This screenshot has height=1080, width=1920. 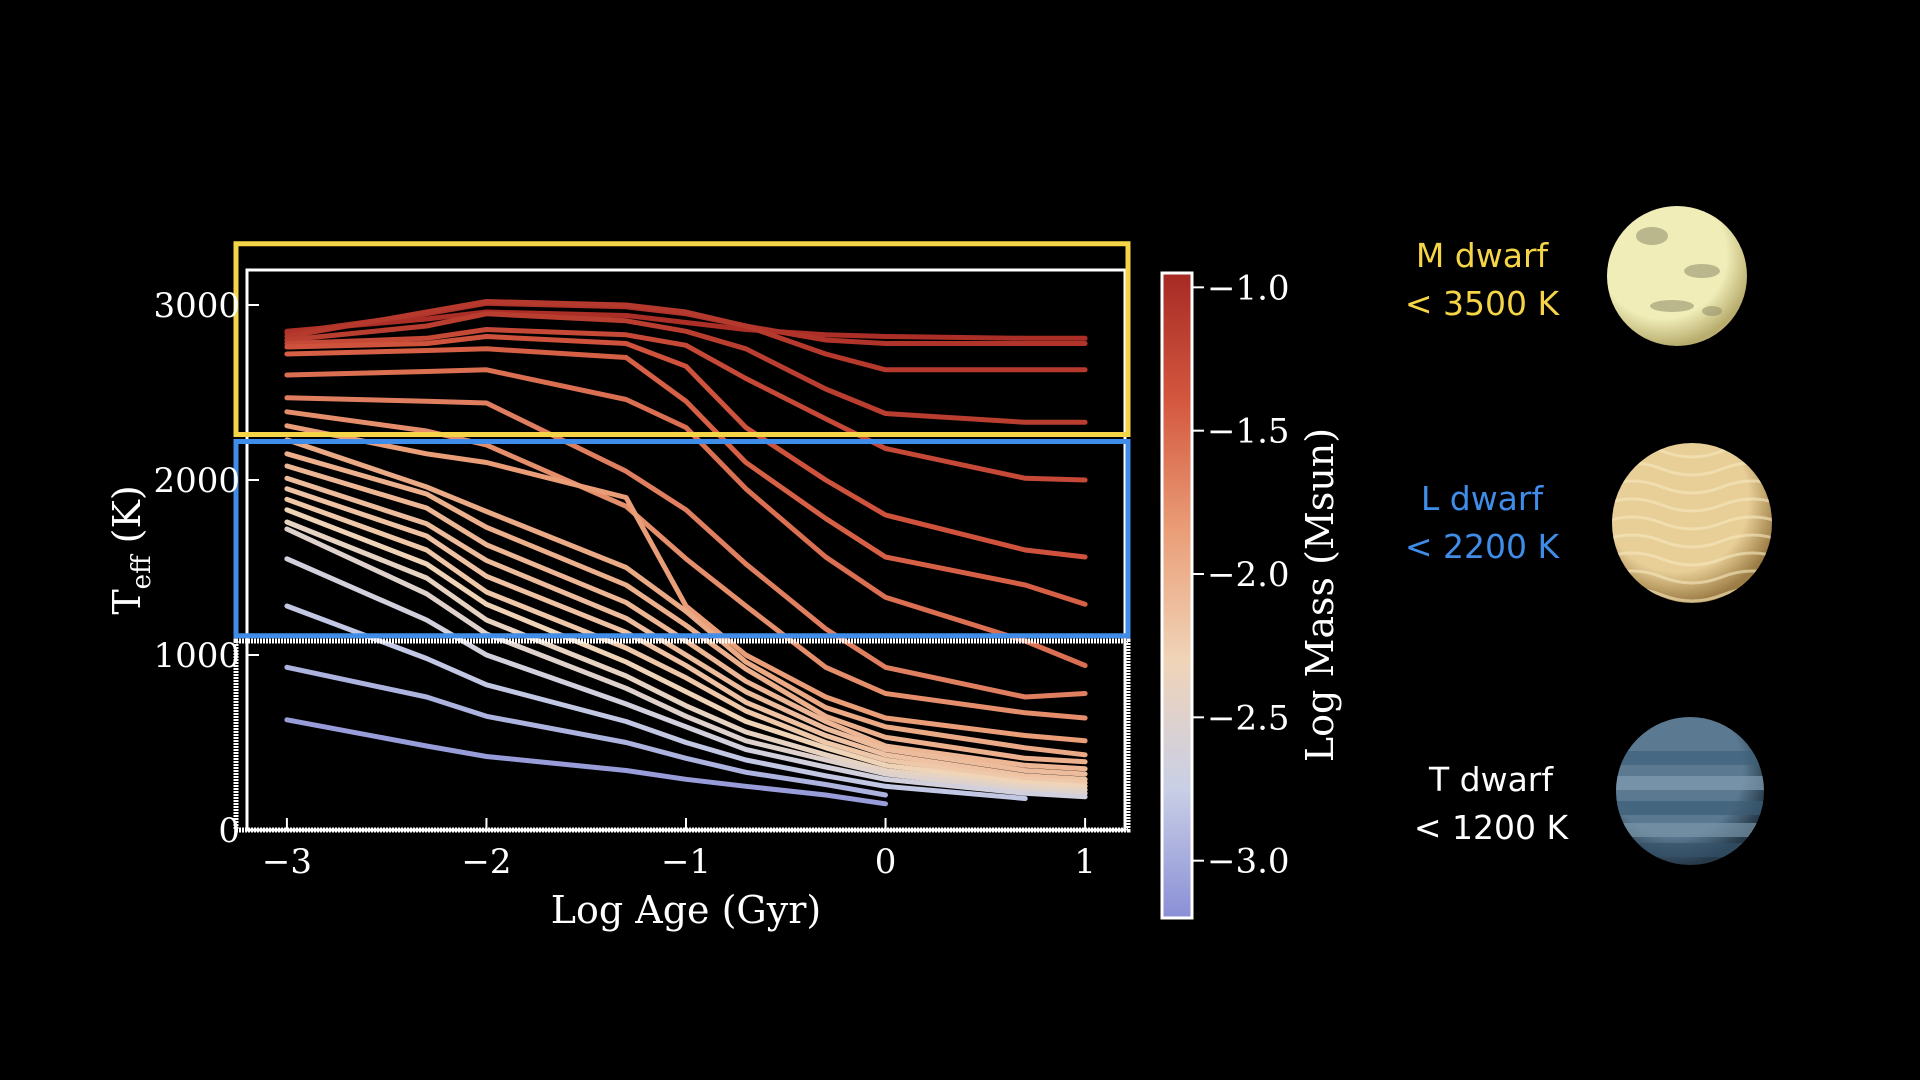 I want to click on x-tick-label: 1, so click(x=1085, y=862).